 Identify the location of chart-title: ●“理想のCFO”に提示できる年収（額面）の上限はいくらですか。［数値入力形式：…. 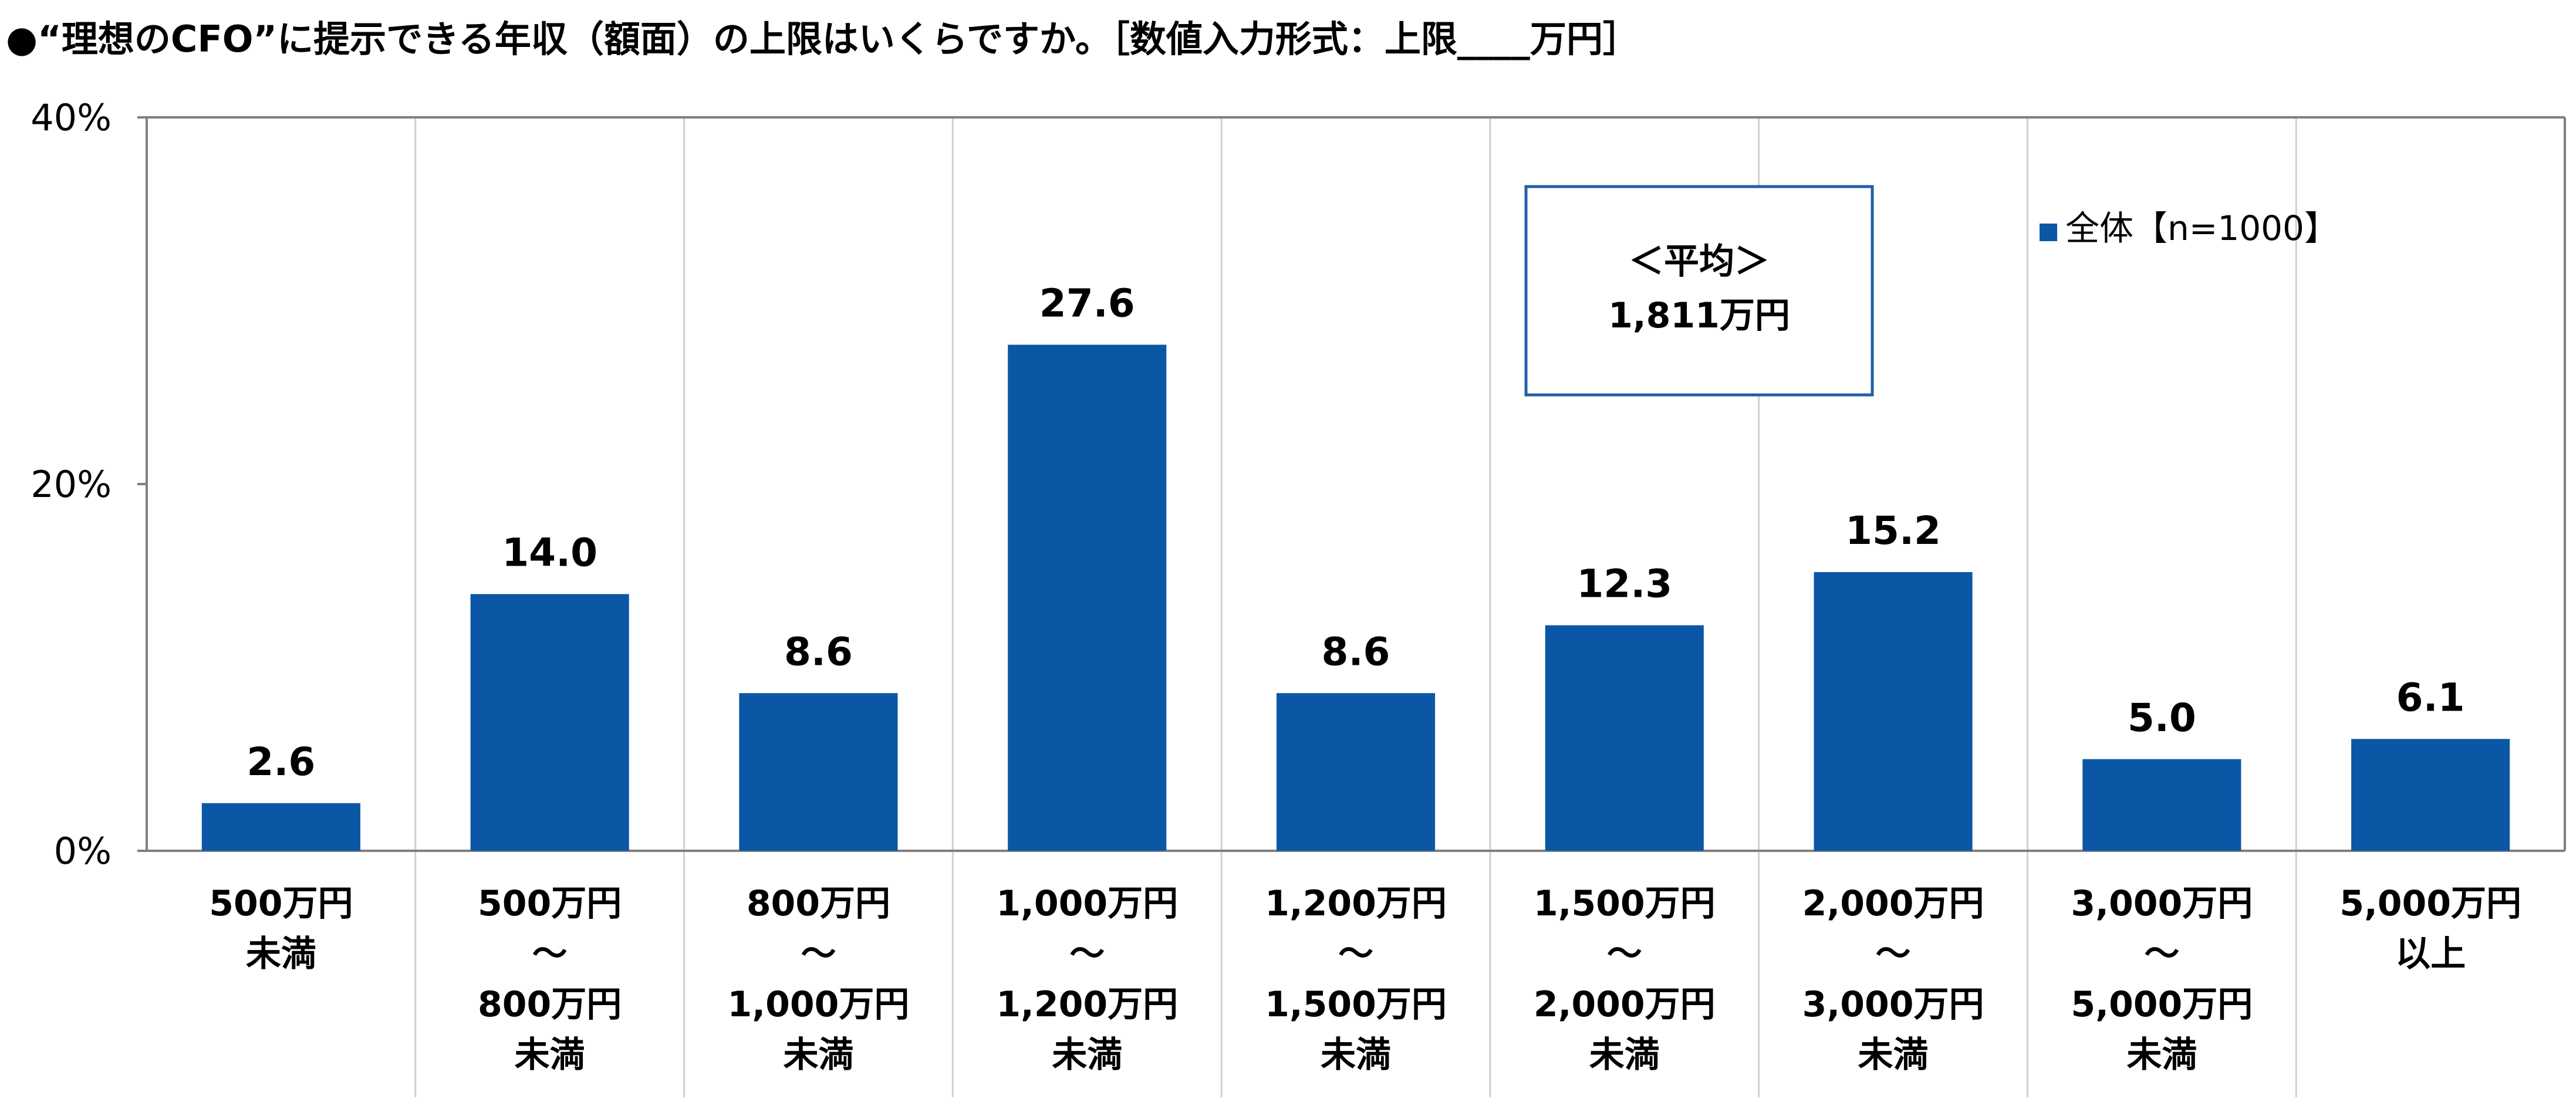
(822, 39).